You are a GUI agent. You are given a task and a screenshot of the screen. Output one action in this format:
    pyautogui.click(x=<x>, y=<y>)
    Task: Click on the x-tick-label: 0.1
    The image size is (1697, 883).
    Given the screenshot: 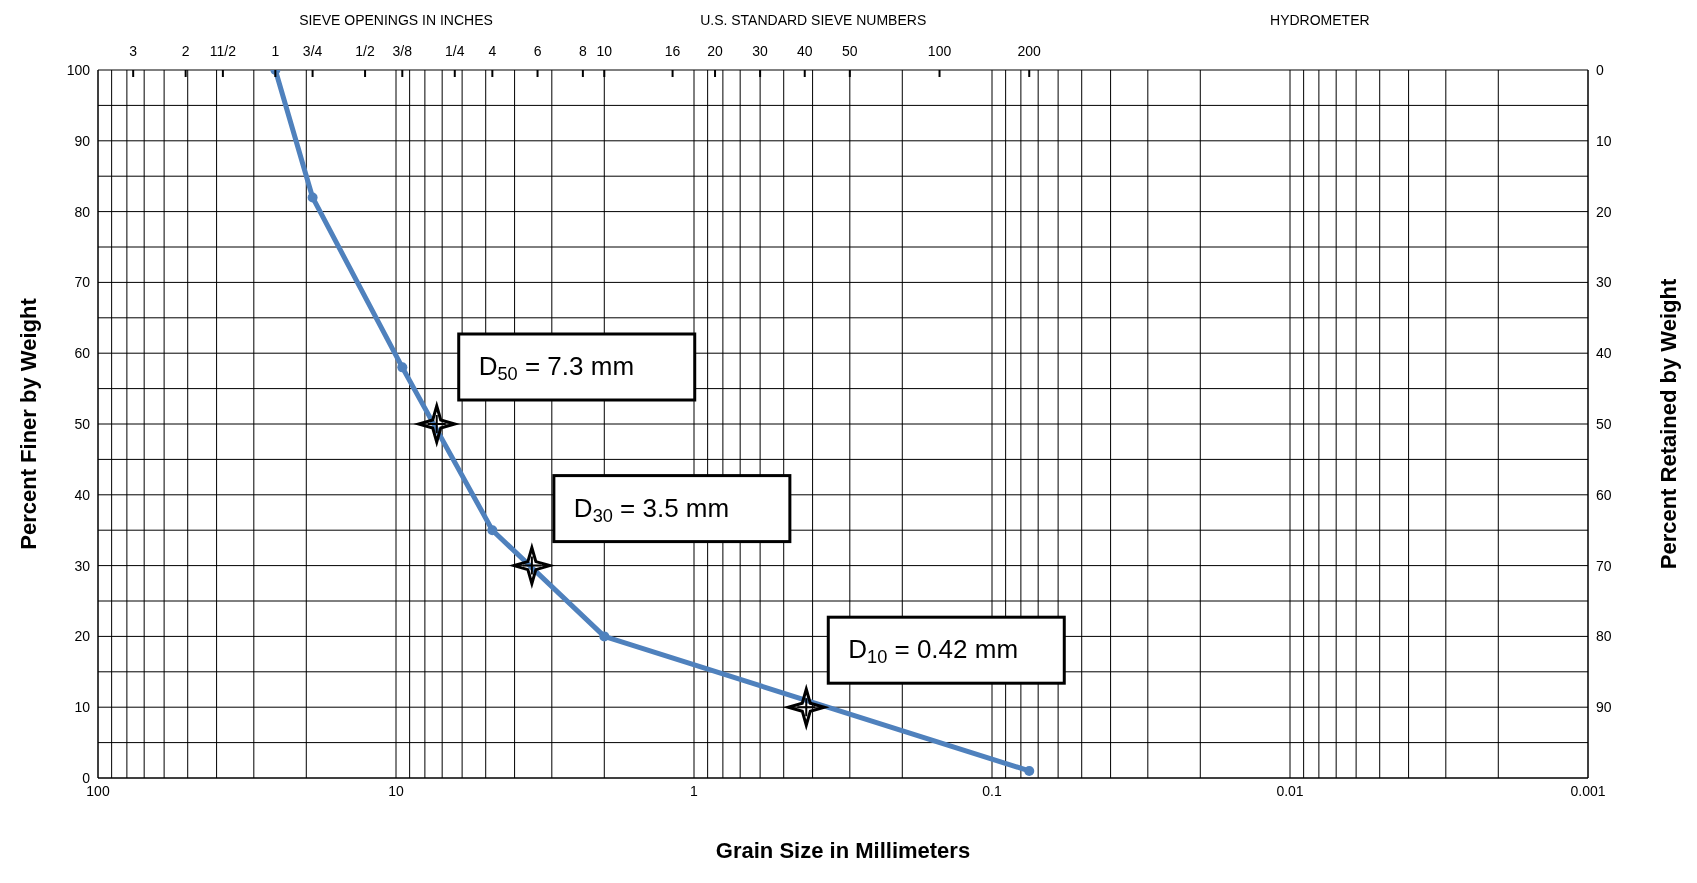 What is the action you would take?
    pyautogui.click(x=992, y=790)
    